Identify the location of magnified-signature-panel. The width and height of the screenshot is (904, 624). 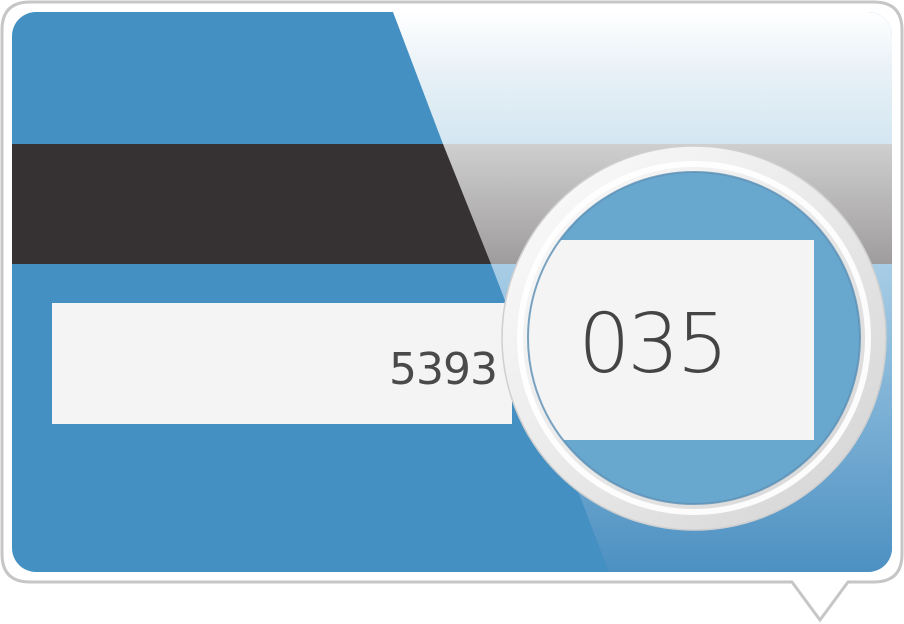
(671, 340).